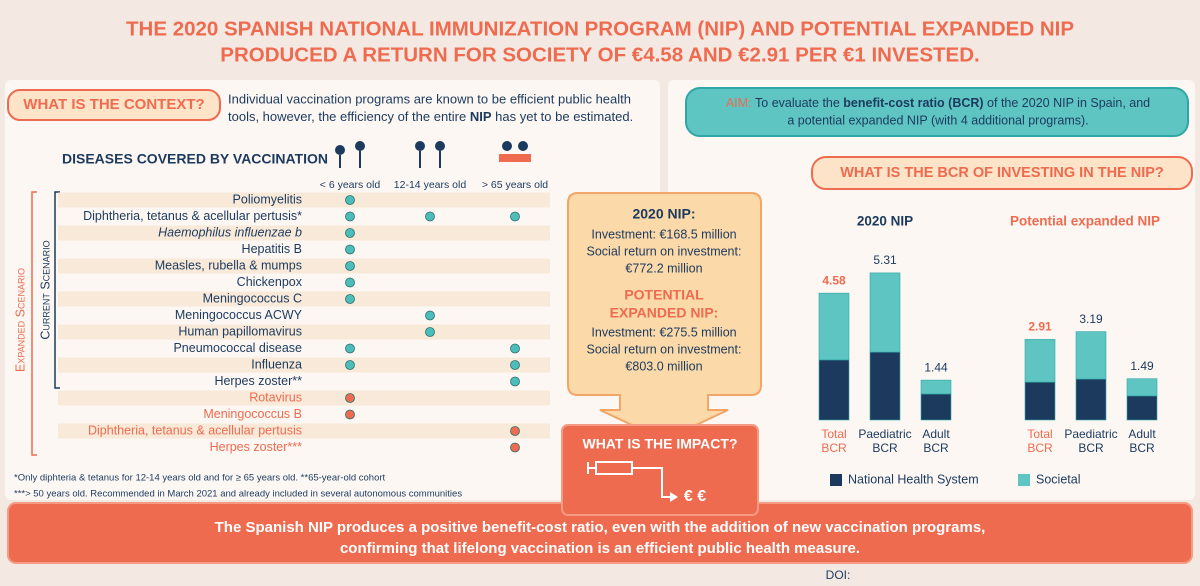 The width and height of the screenshot is (1200, 586). Describe the element at coordinates (695, 496) in the screenshot. I see `impact-symbol: € €` at that location.